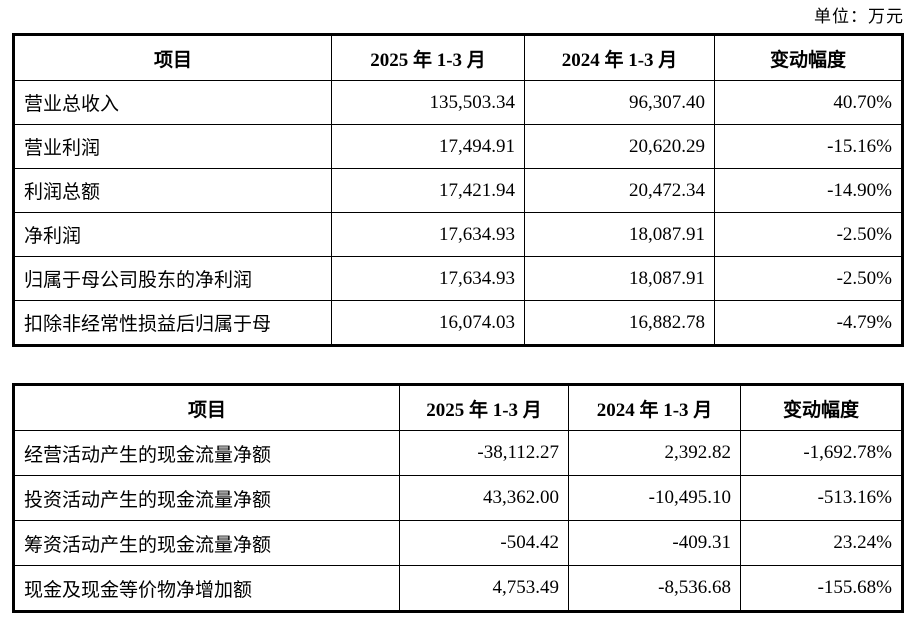  I want to click on table-row: 营业总收入 135,503.34 96,307.40 40.70%, so click(458, 102).